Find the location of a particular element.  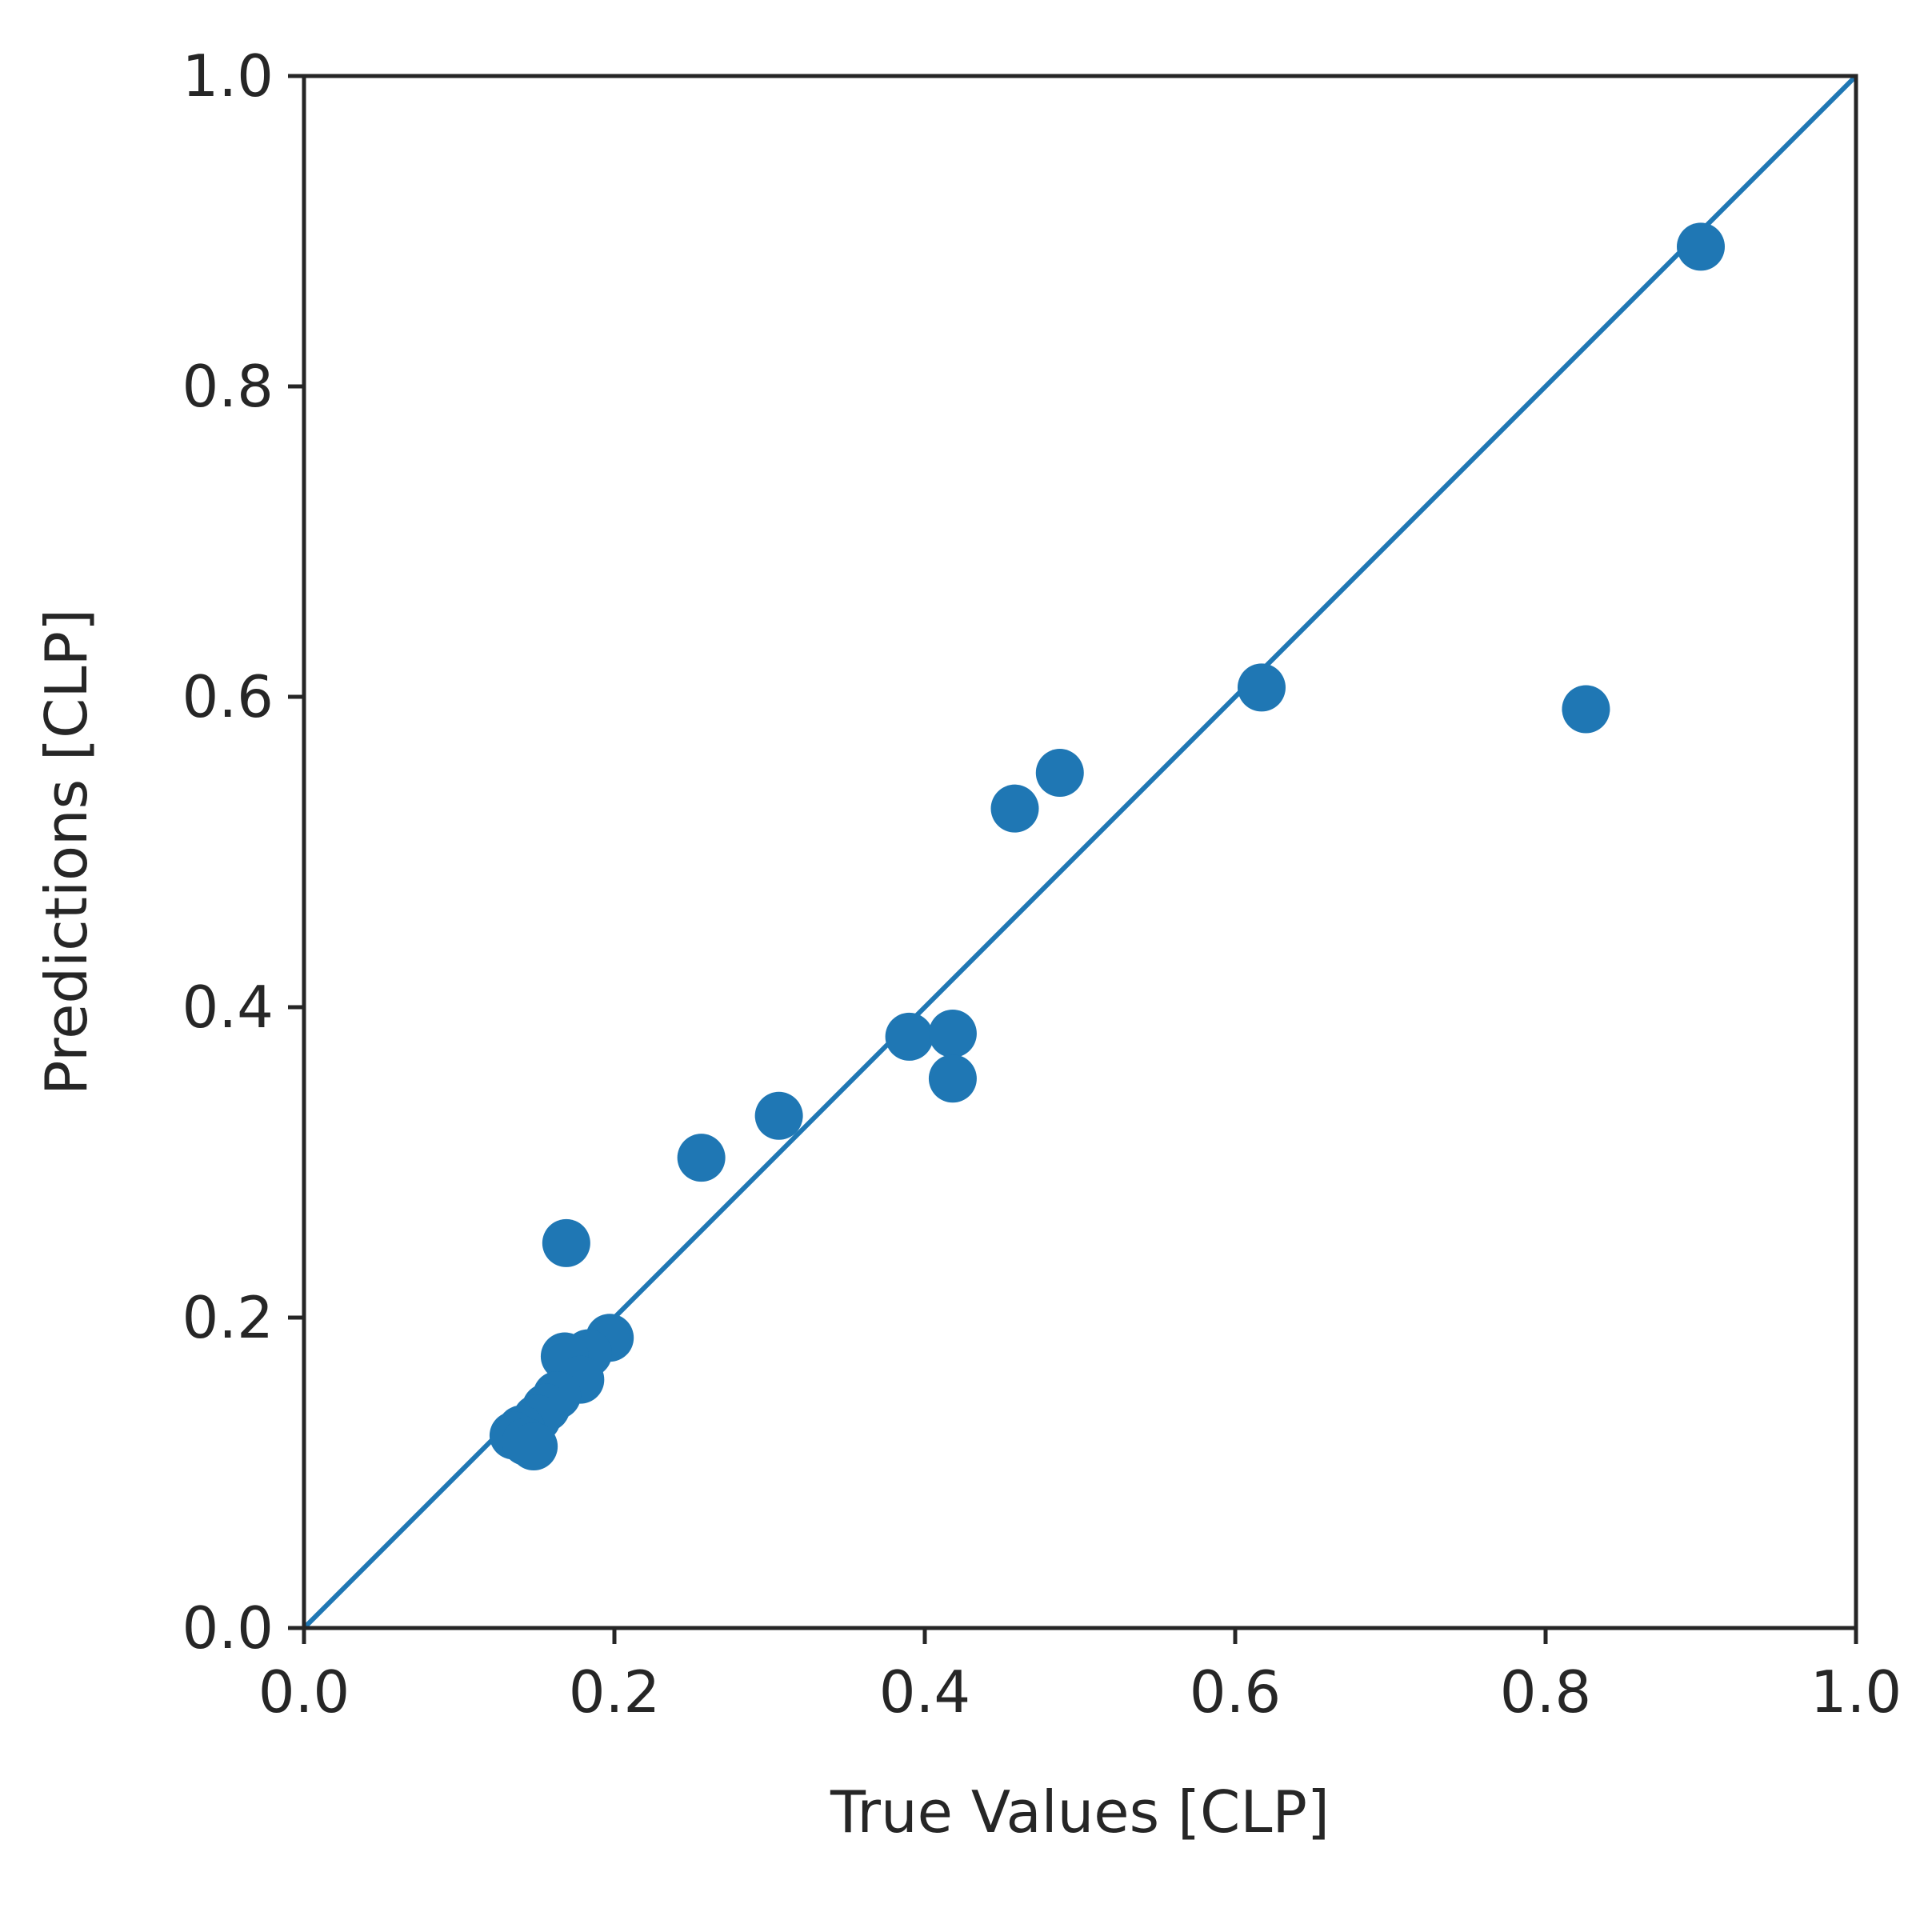

y-tick-label: 0.4 is located at coordinates (228, 1007).